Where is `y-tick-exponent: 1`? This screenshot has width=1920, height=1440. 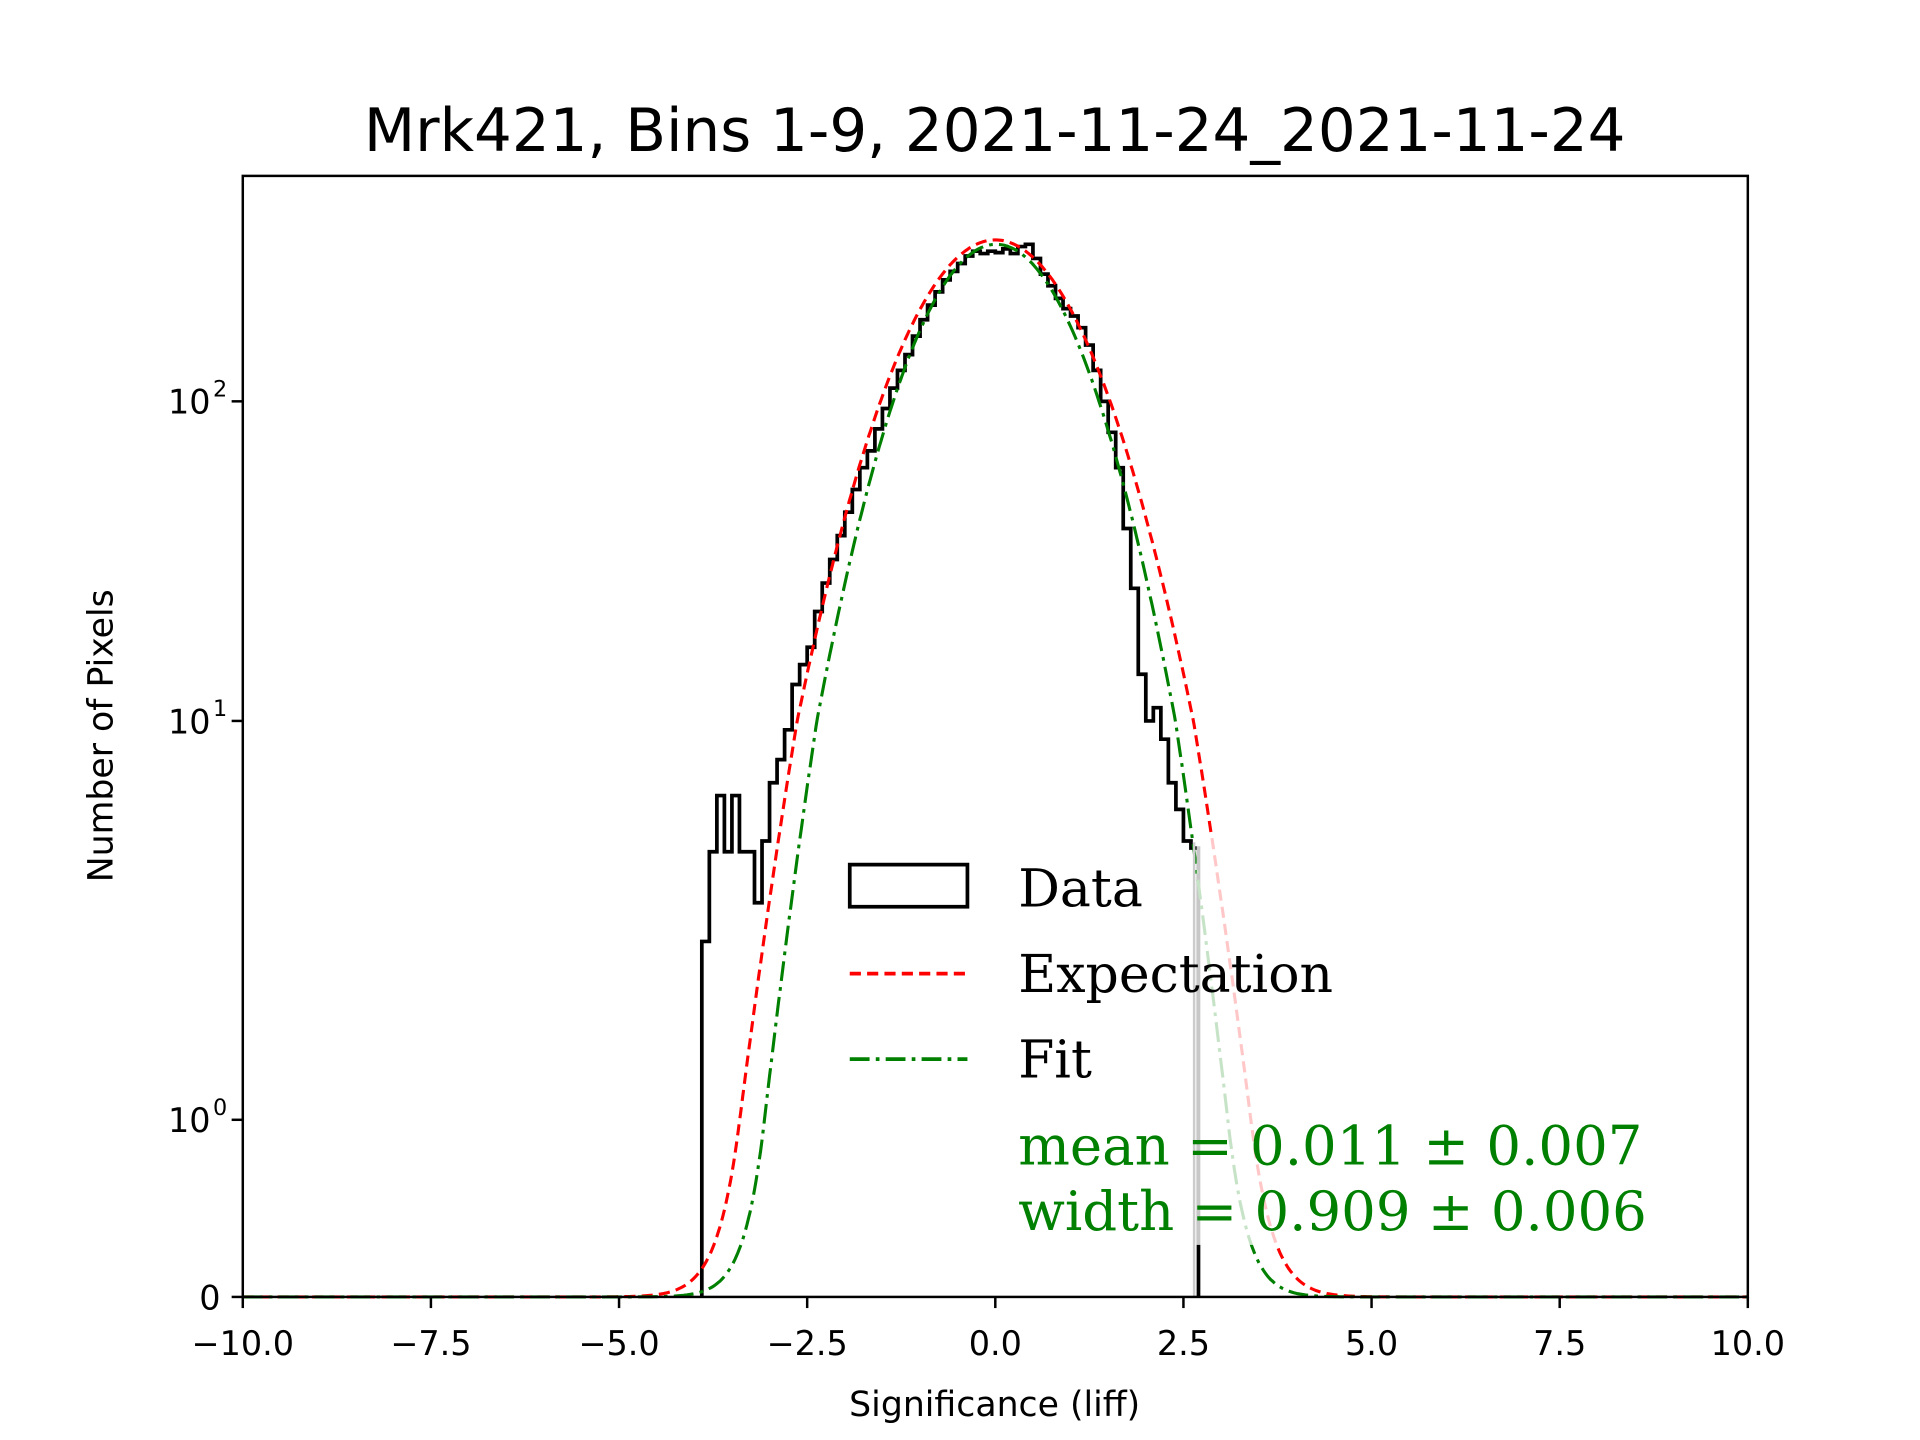
y-tick-exponent: 1 is located at coordinates (220, 709).